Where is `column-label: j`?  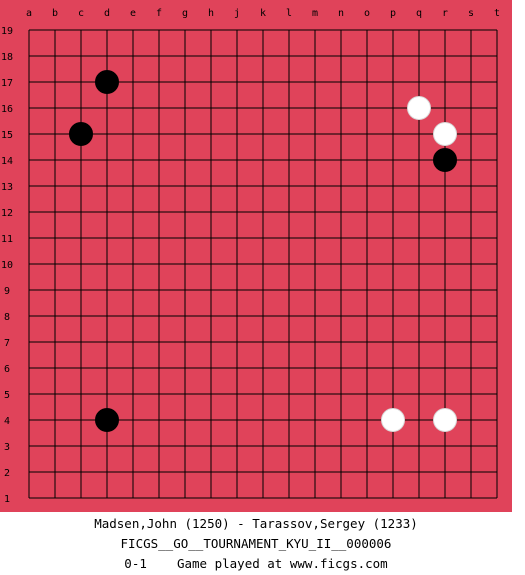 column-label: j is located at coordinates (237, 13).